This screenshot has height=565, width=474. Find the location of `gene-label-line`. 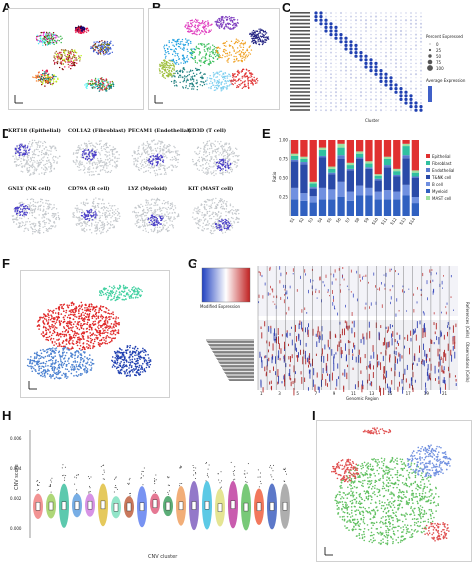

gene-label-line is located at coordinates (300, 99).